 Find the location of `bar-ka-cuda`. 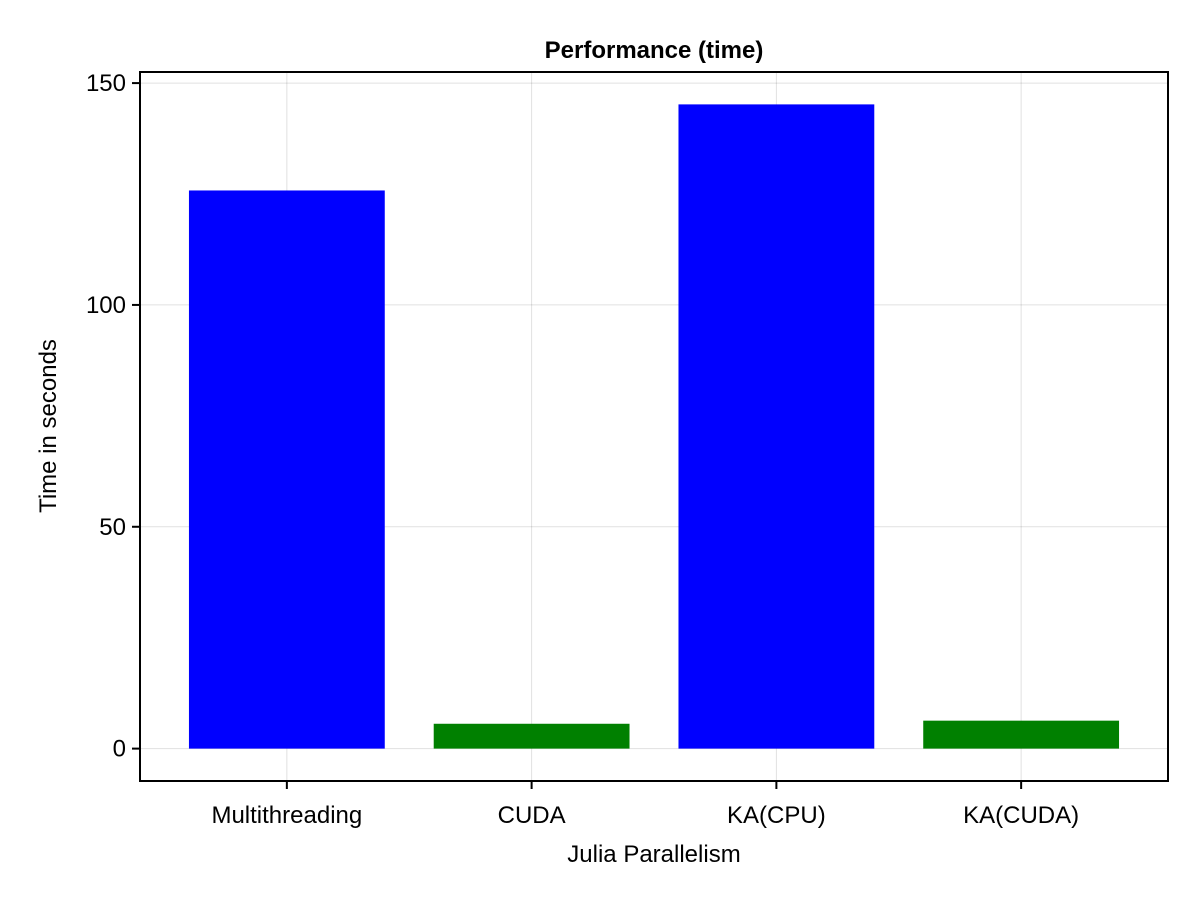

bar-ka-cuda is located at coordinates (1021, 734).